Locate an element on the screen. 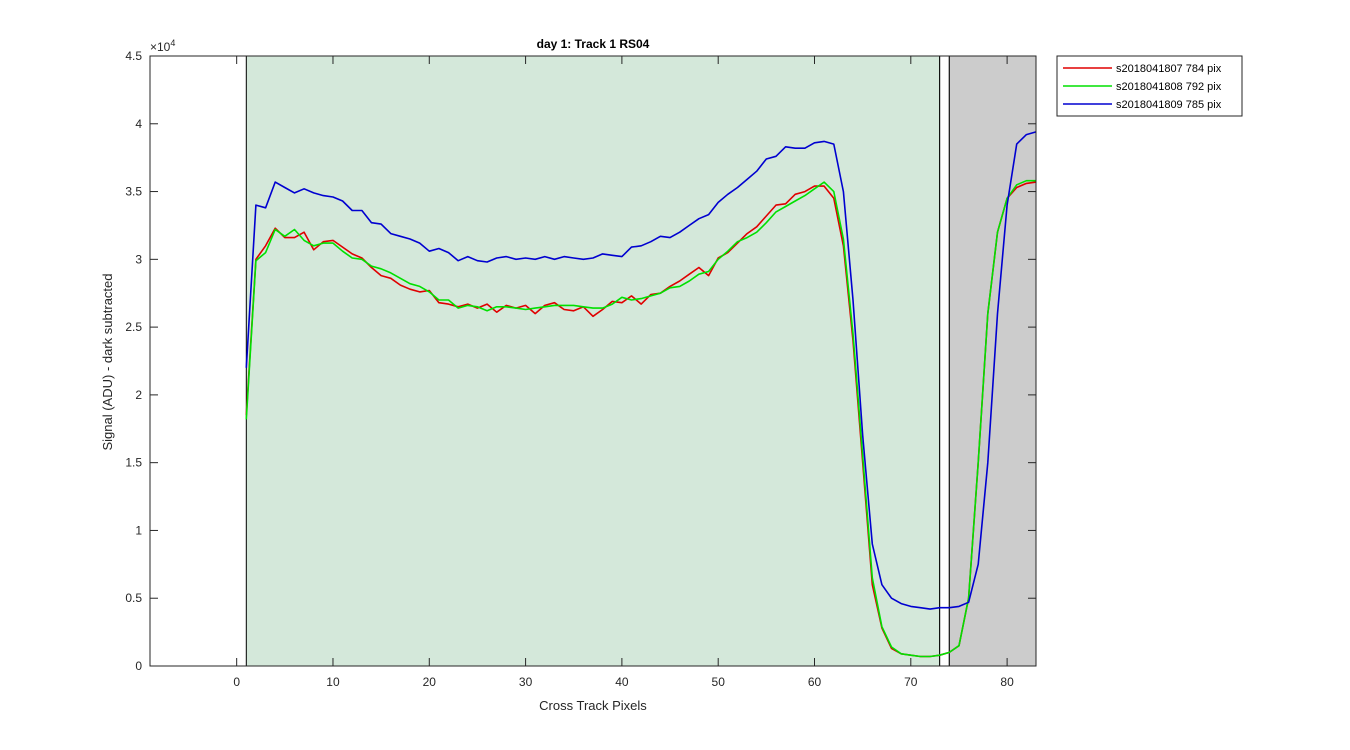 This screenshot has width=1350, height=750. y-tick-label: 4 is located at coordinates (138, 124).